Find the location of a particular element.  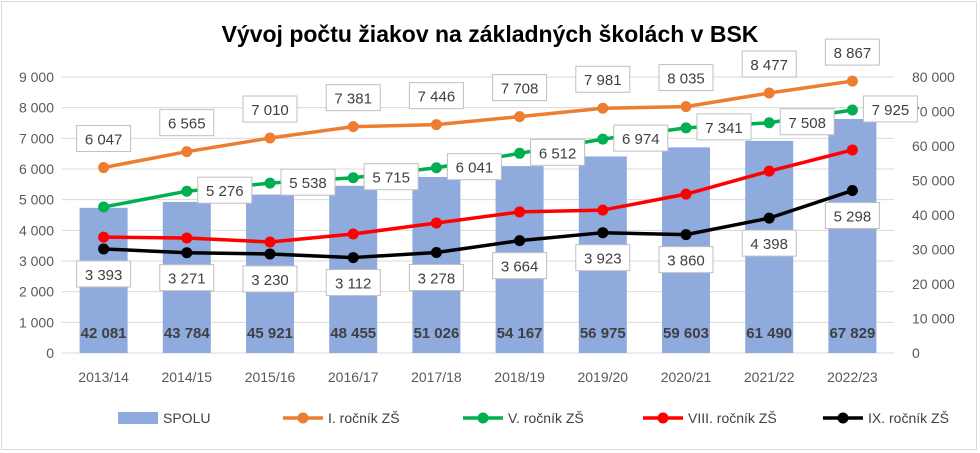

y-right-tick: 40 000 is located at coordinates (933, 215).